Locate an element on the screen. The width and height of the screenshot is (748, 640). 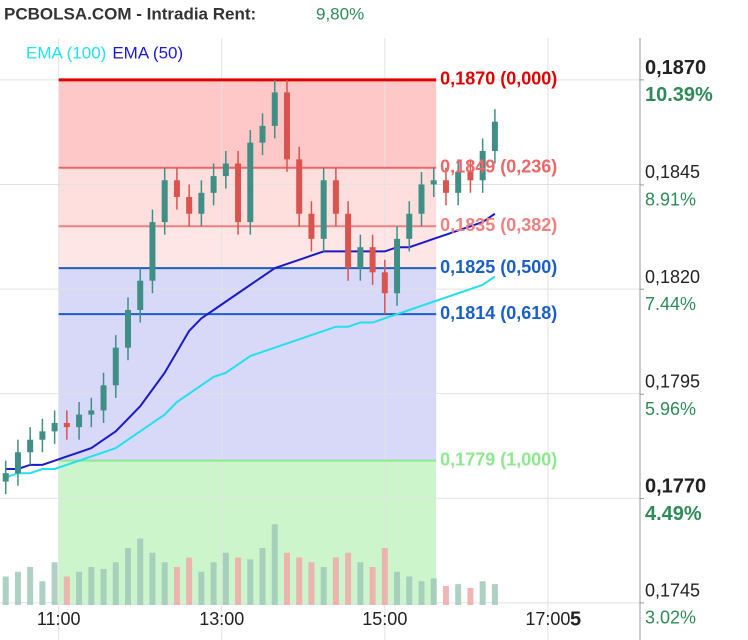
y-tick-label: 0,1745 is located at coordinates (672, 591).